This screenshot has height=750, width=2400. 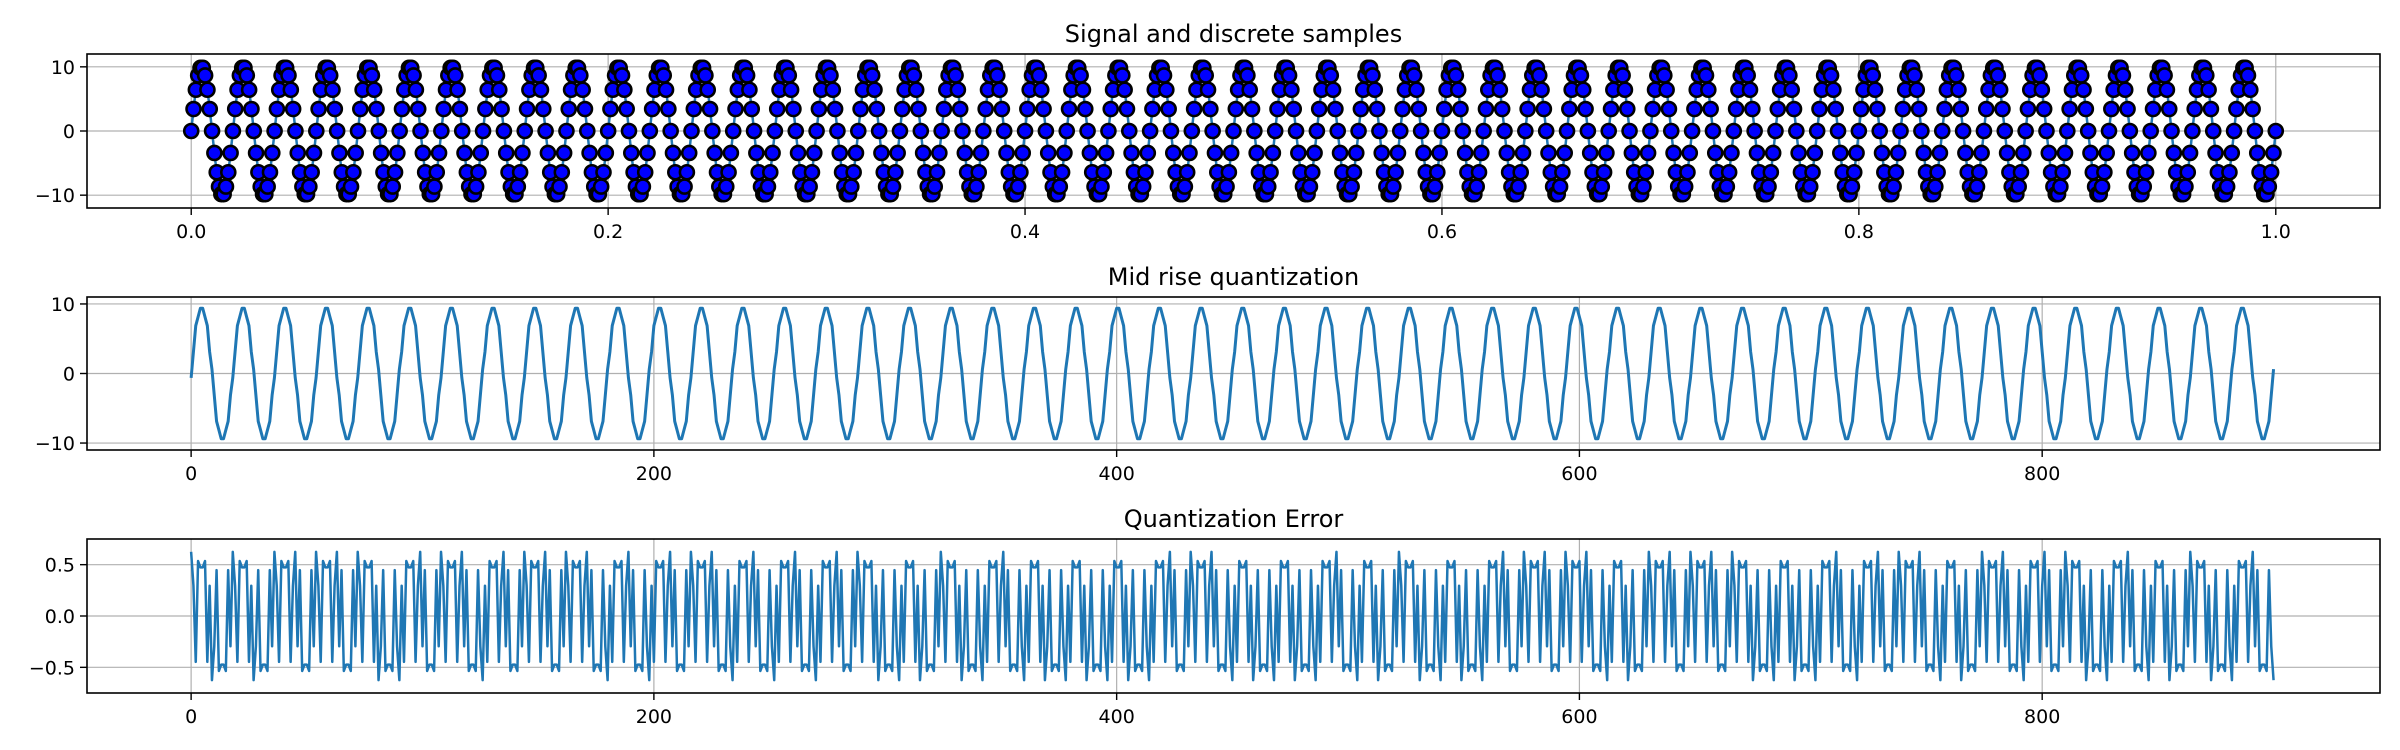 What do you see at coordinates (60, 617) in the screenshot?
I see `y-tick-label: 0.0` at bounding box center [60, 617].